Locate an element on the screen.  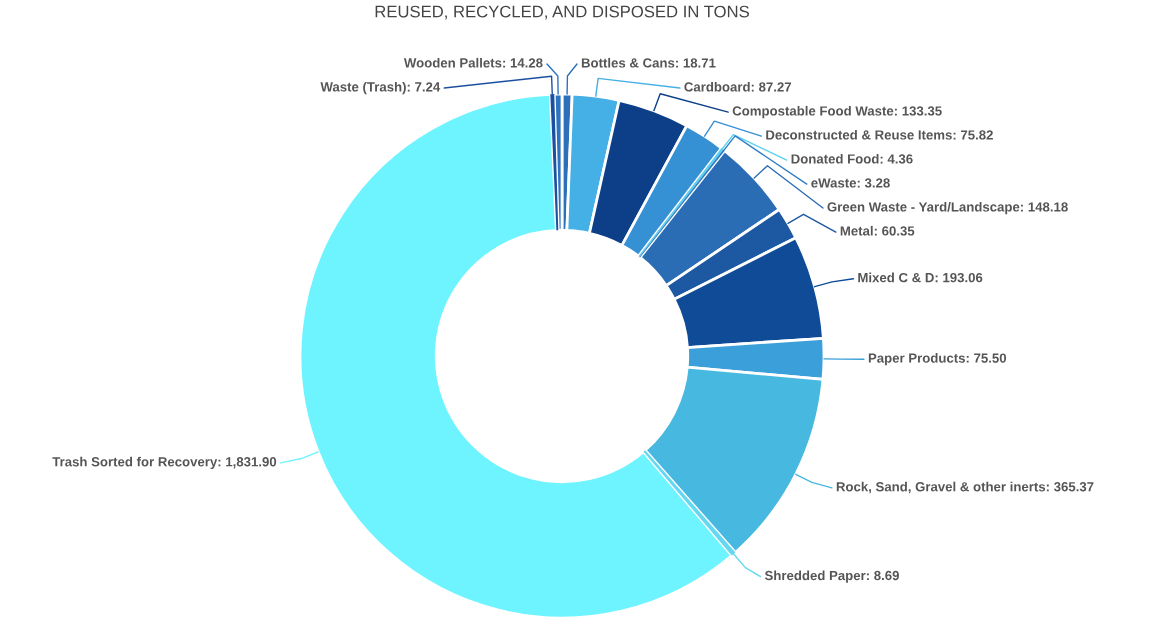
slice-label: Paper Products: 75.50 is located at coordinates (937, 359).